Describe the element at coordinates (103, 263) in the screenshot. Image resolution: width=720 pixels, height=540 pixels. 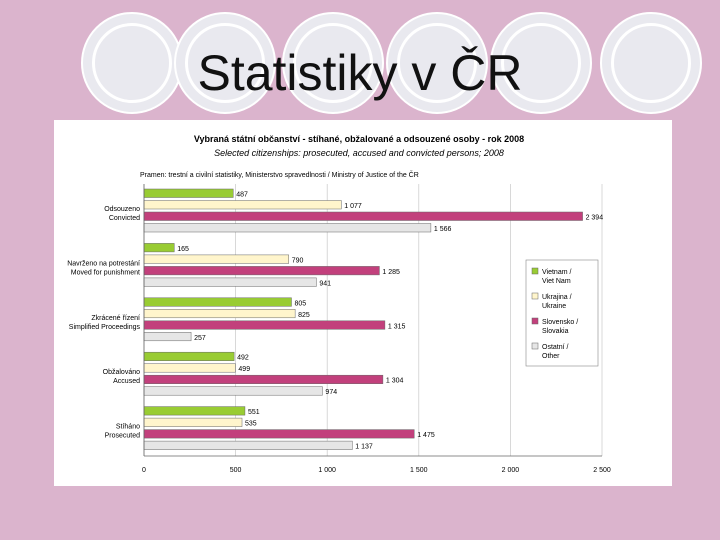
I see `category-label-cs: Navrženo na potrestání` at that location.